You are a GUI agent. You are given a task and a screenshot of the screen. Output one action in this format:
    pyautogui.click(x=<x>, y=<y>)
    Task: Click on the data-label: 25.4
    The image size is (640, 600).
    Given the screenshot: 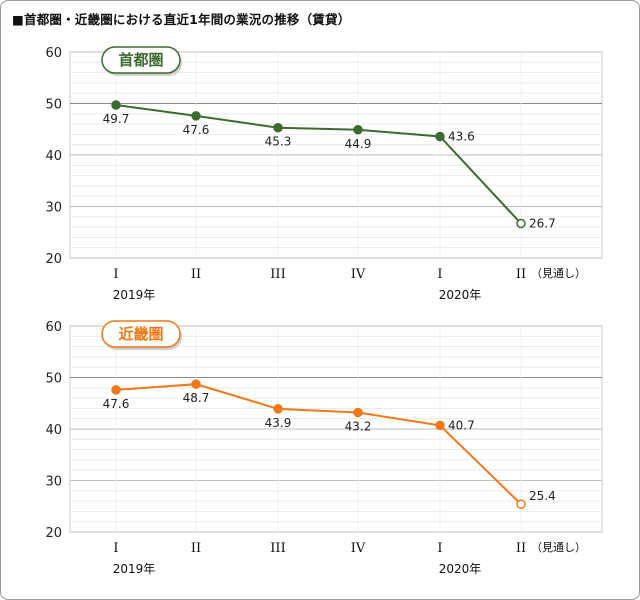 What is the action you would take?
    pyautogui.click(x=542, y=496)
    